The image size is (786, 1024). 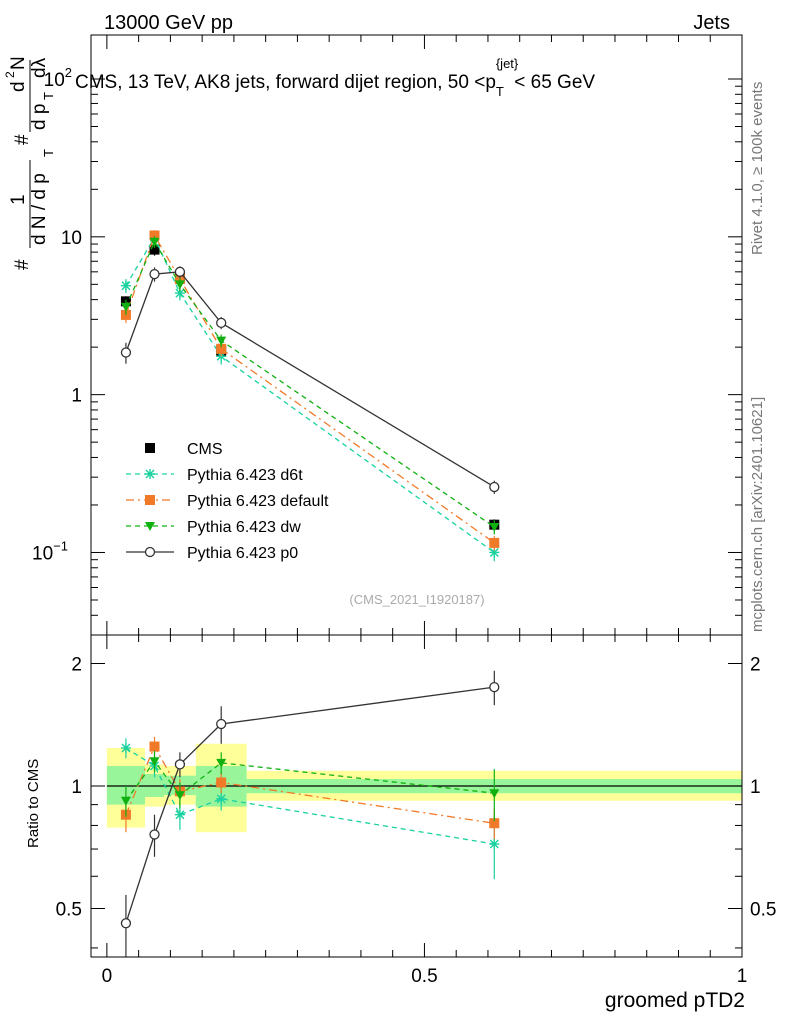 What do you see at coordinates (18, 63) in the screenshot?
I see `ylabel-n: N` at bounding box center [18, 63].